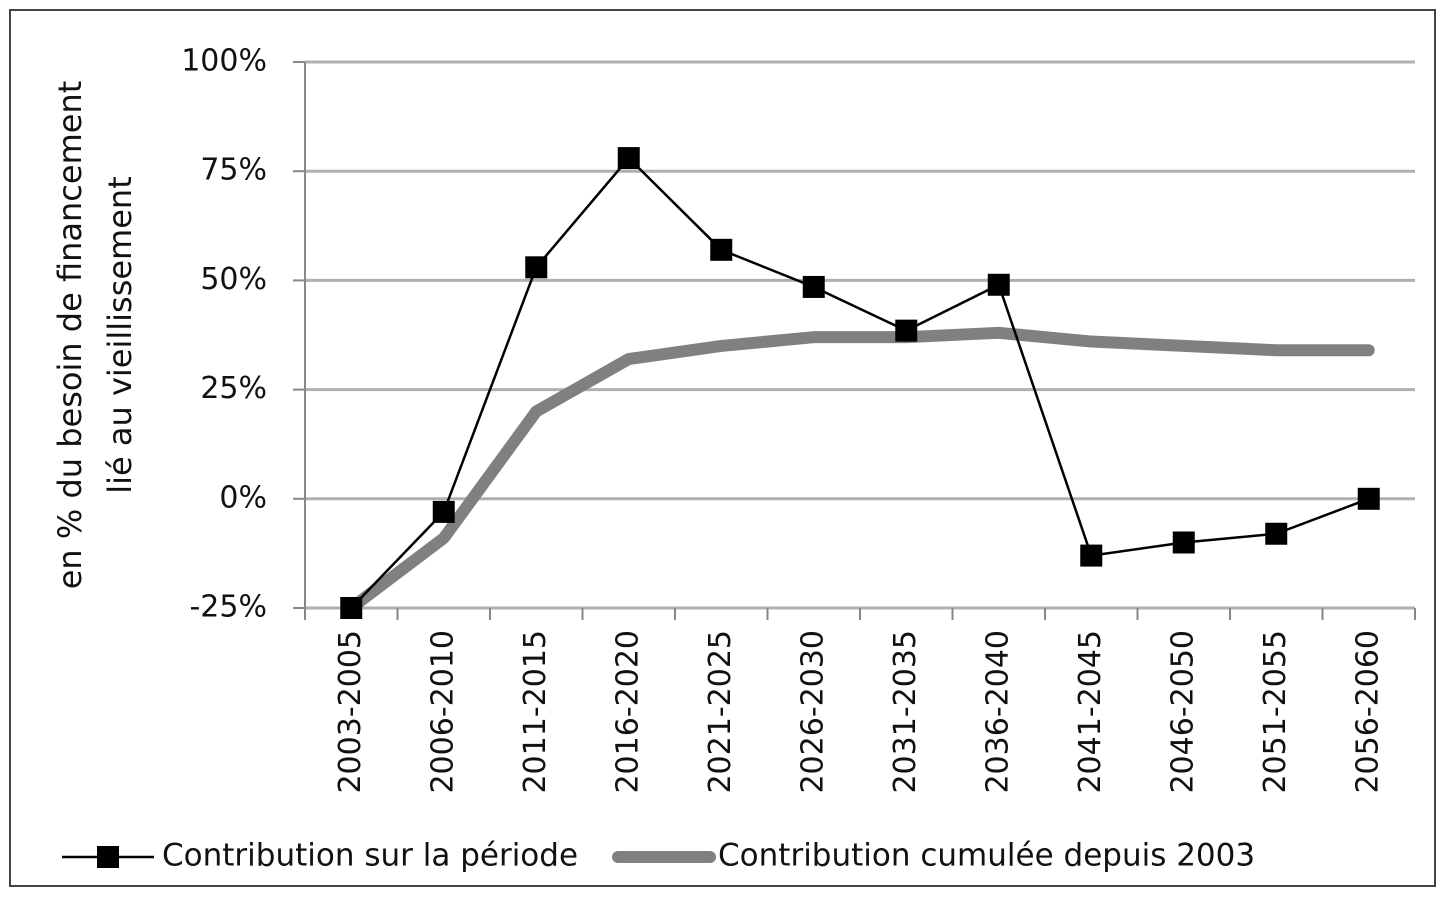 The height and width of the screenshot is (898, 1449). What do you see at coordinates (243, 497) in the screenshot?
I see `y-tick-label: 0%` at bounding box center [243, 497].